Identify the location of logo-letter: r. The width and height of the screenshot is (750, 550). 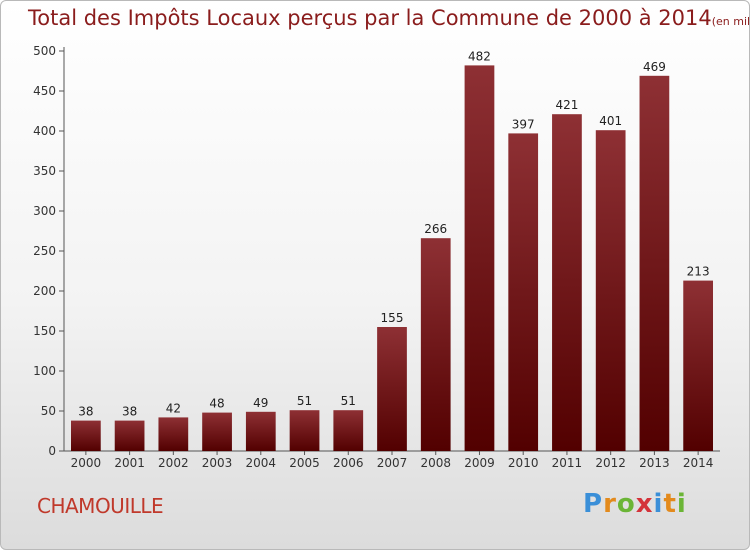
(610, 504).